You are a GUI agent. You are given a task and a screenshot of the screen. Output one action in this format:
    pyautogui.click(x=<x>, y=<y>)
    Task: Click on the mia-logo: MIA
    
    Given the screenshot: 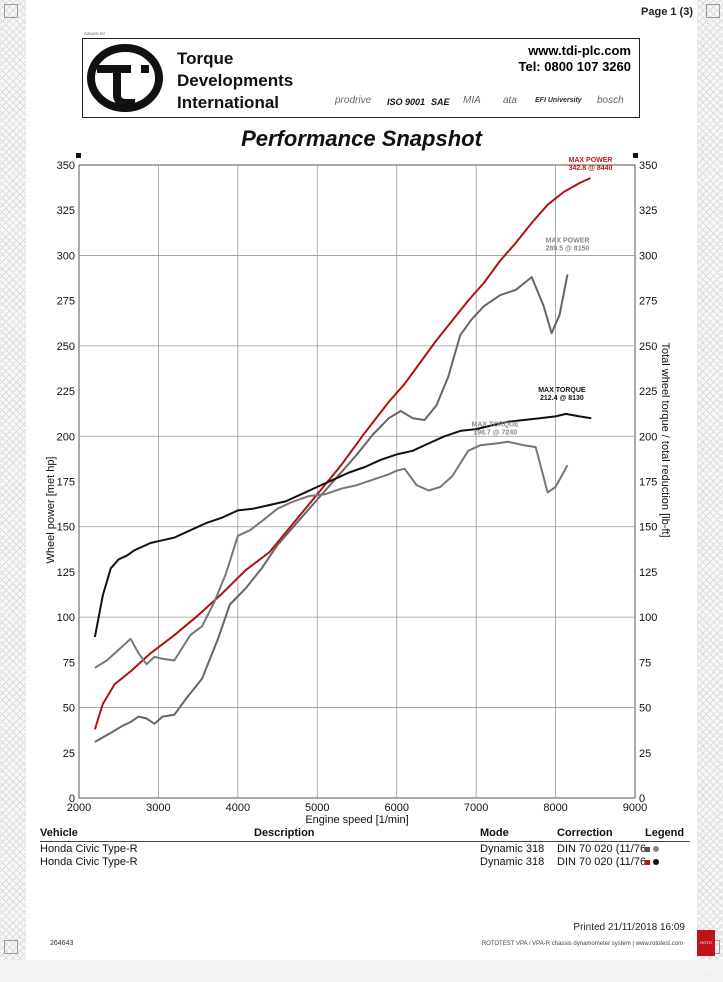 What is the action you would take?
    pyautogui.click(x=472, y=100)
    